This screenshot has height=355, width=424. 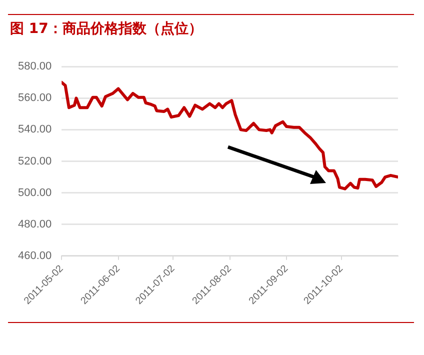 What do you see at coordinates (35, 256) in the screenshot?
I see `y-tick-label: 460.00` at bounding box center [35, 256].